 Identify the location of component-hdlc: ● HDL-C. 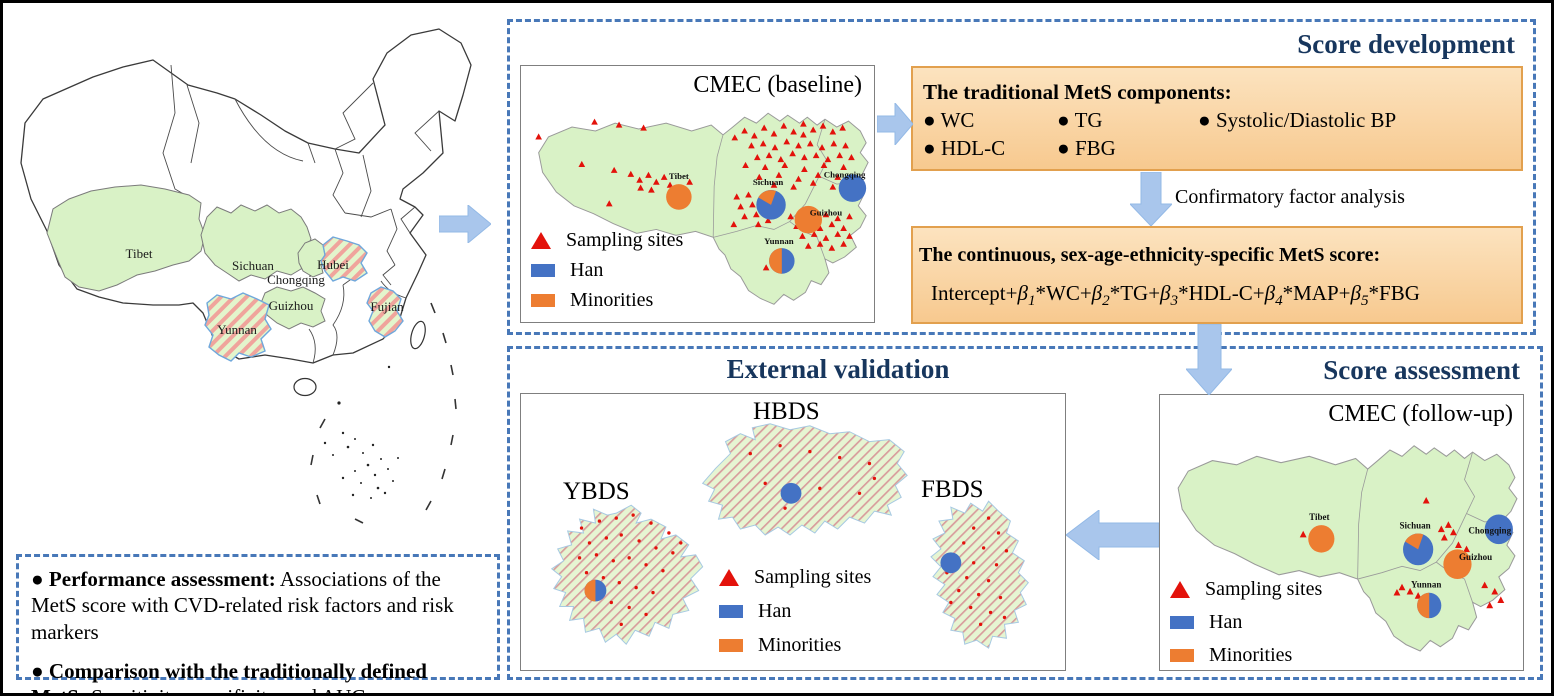
(964, 148).